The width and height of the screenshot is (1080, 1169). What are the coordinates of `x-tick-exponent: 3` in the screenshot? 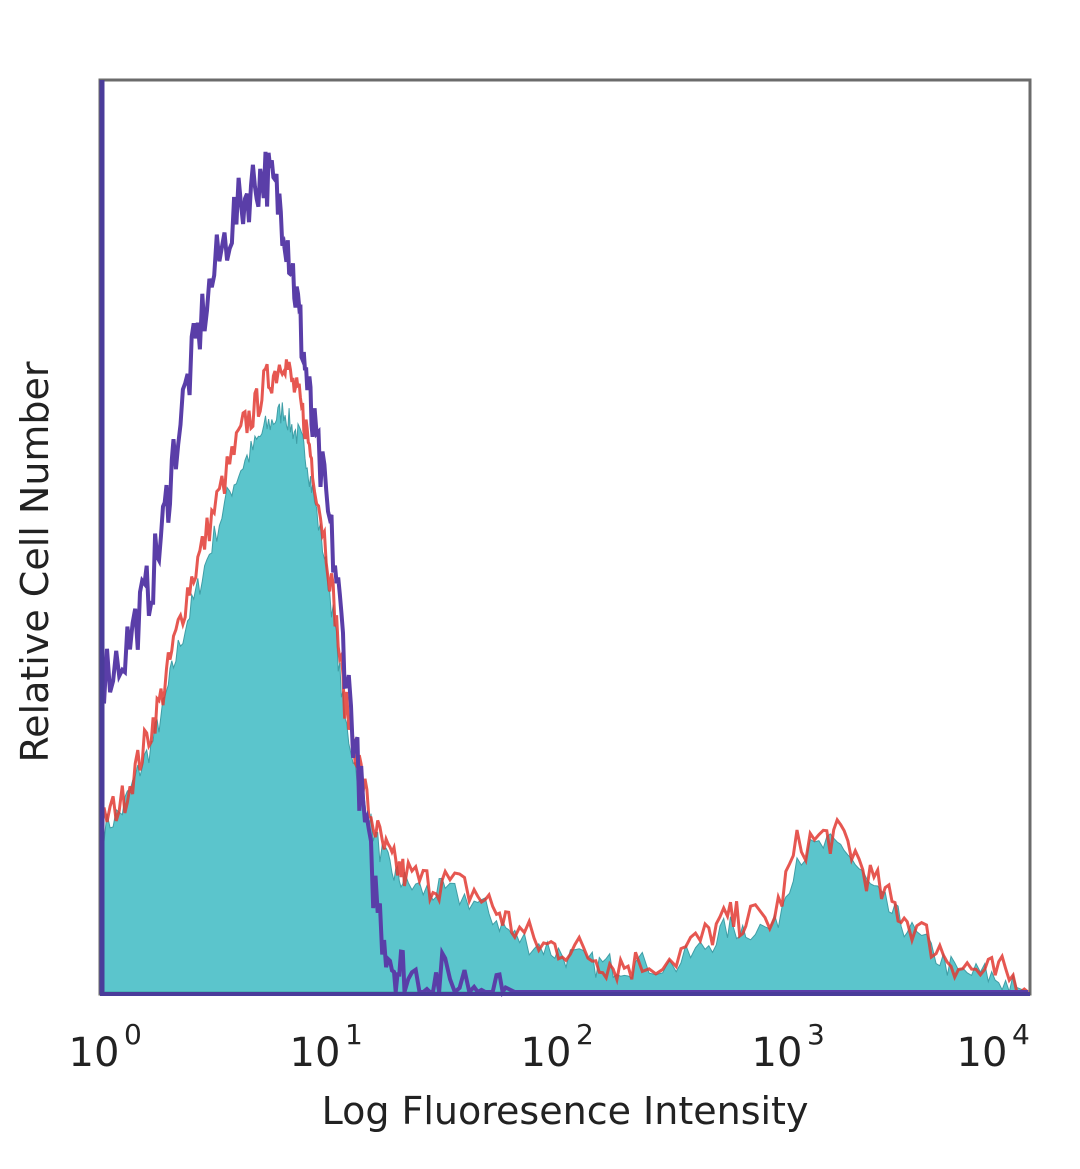 It's located at (816, 1034).